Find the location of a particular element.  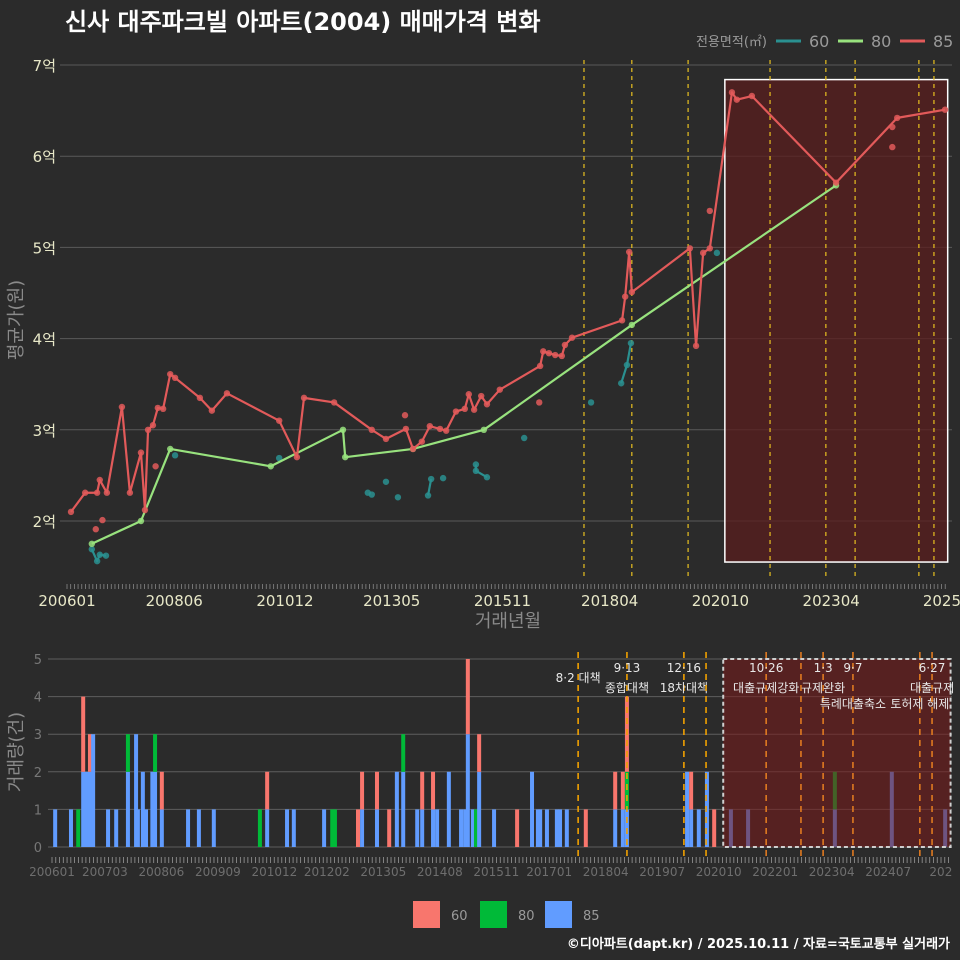

y-axis-title: 거래량(건) is located at coordinates (16, 752).